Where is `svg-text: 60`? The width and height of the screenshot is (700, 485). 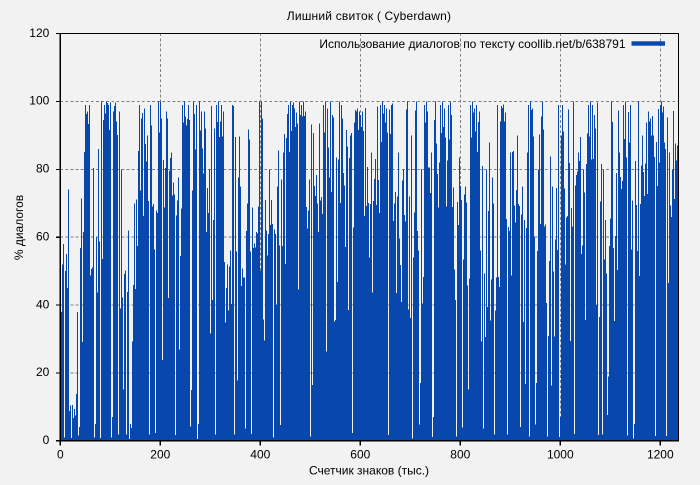 svg-text: 60 is located at coordinates (43, 236).